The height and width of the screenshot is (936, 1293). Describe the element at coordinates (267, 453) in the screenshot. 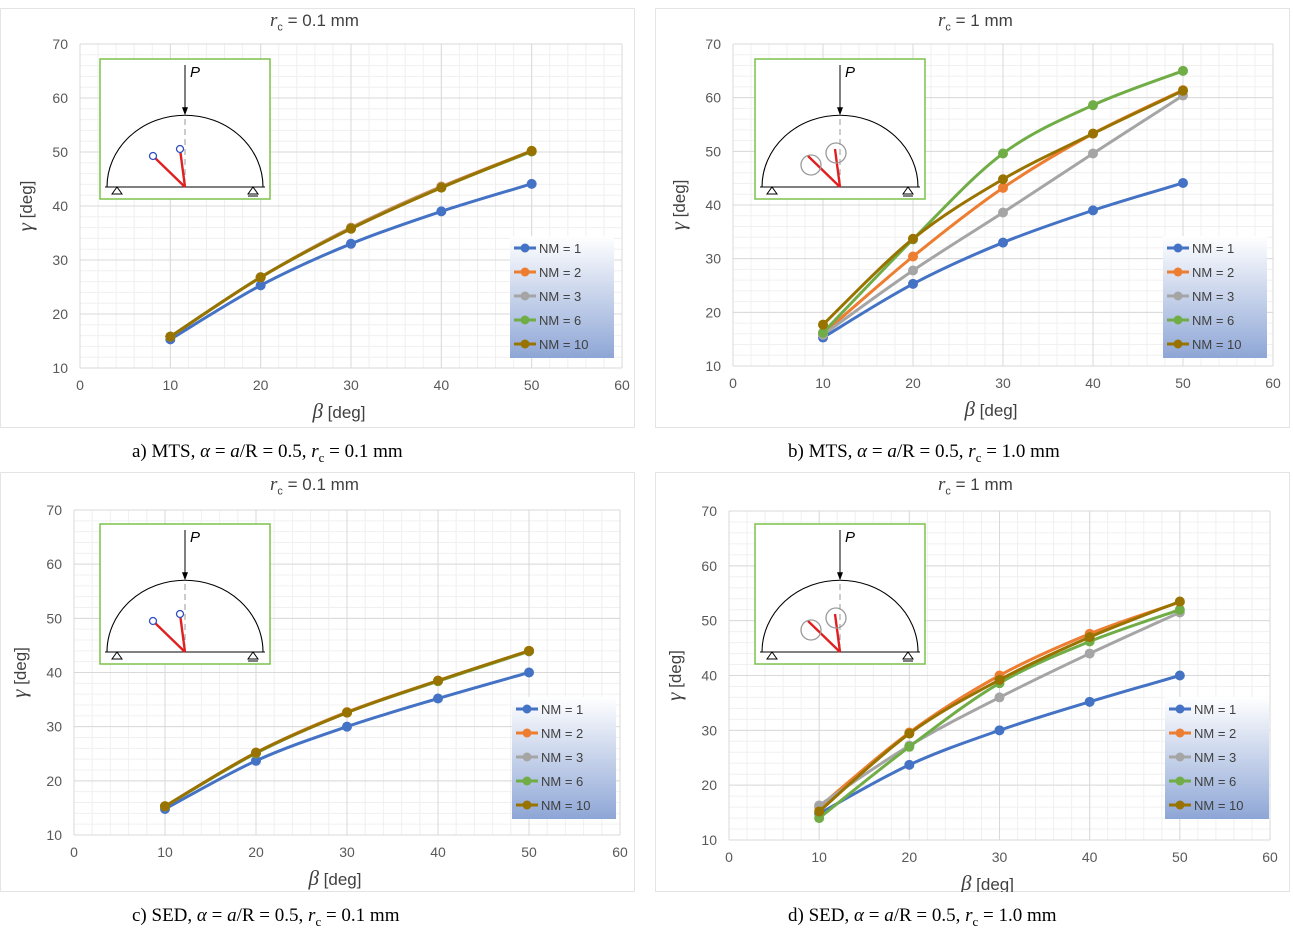

I see `panel-caption: a) MTS, α = a/R = 0.5, rc = 0.1 mm` at that location.